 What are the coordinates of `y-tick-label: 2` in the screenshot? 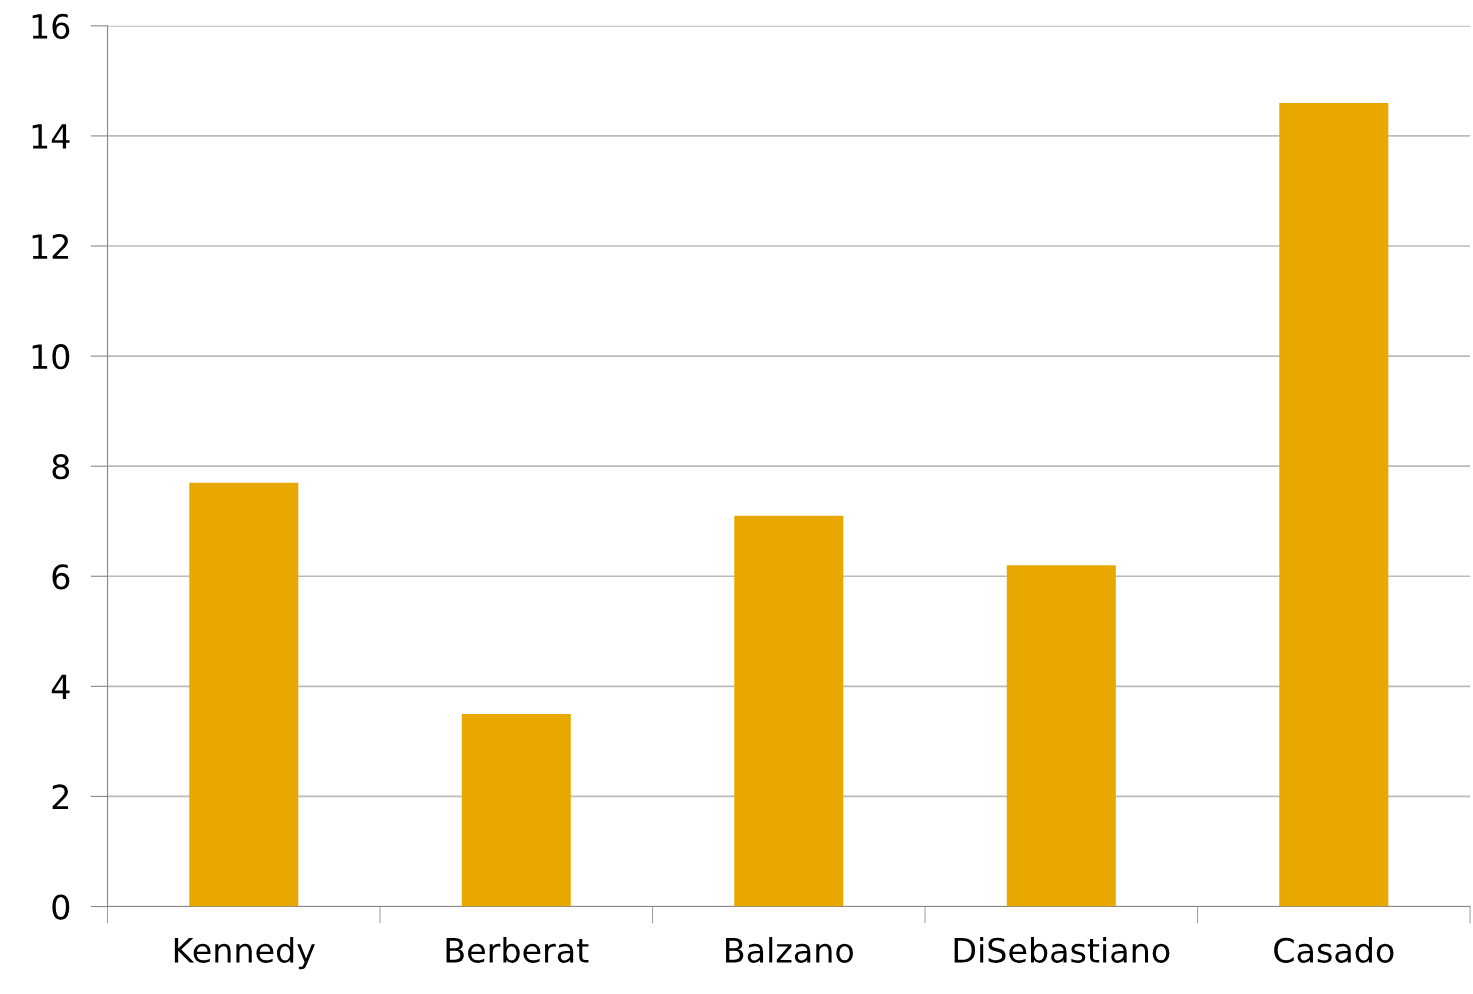 It's located at (60, 797).